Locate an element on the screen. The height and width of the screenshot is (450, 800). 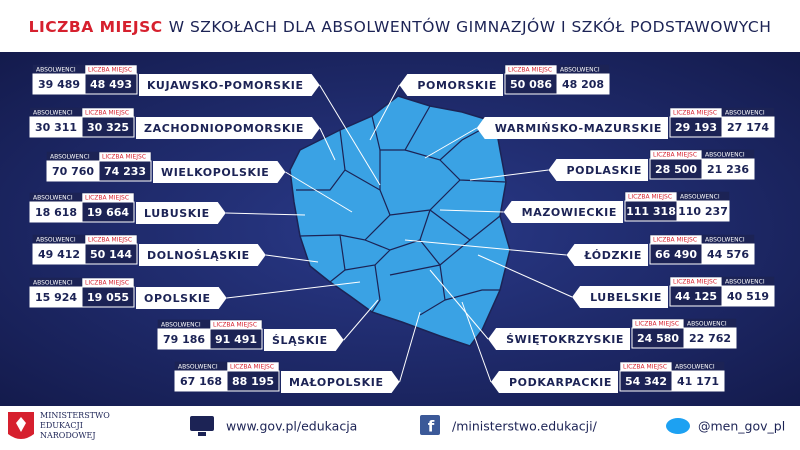
cell-value-text: 19 055 is located at coordinates (108, 297).